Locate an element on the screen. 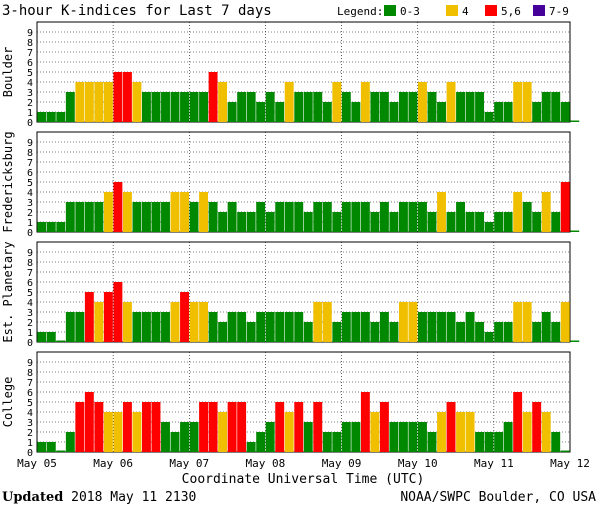 The image size is (600, 510). updated-label: Updated is located at coordinates (33, 497).